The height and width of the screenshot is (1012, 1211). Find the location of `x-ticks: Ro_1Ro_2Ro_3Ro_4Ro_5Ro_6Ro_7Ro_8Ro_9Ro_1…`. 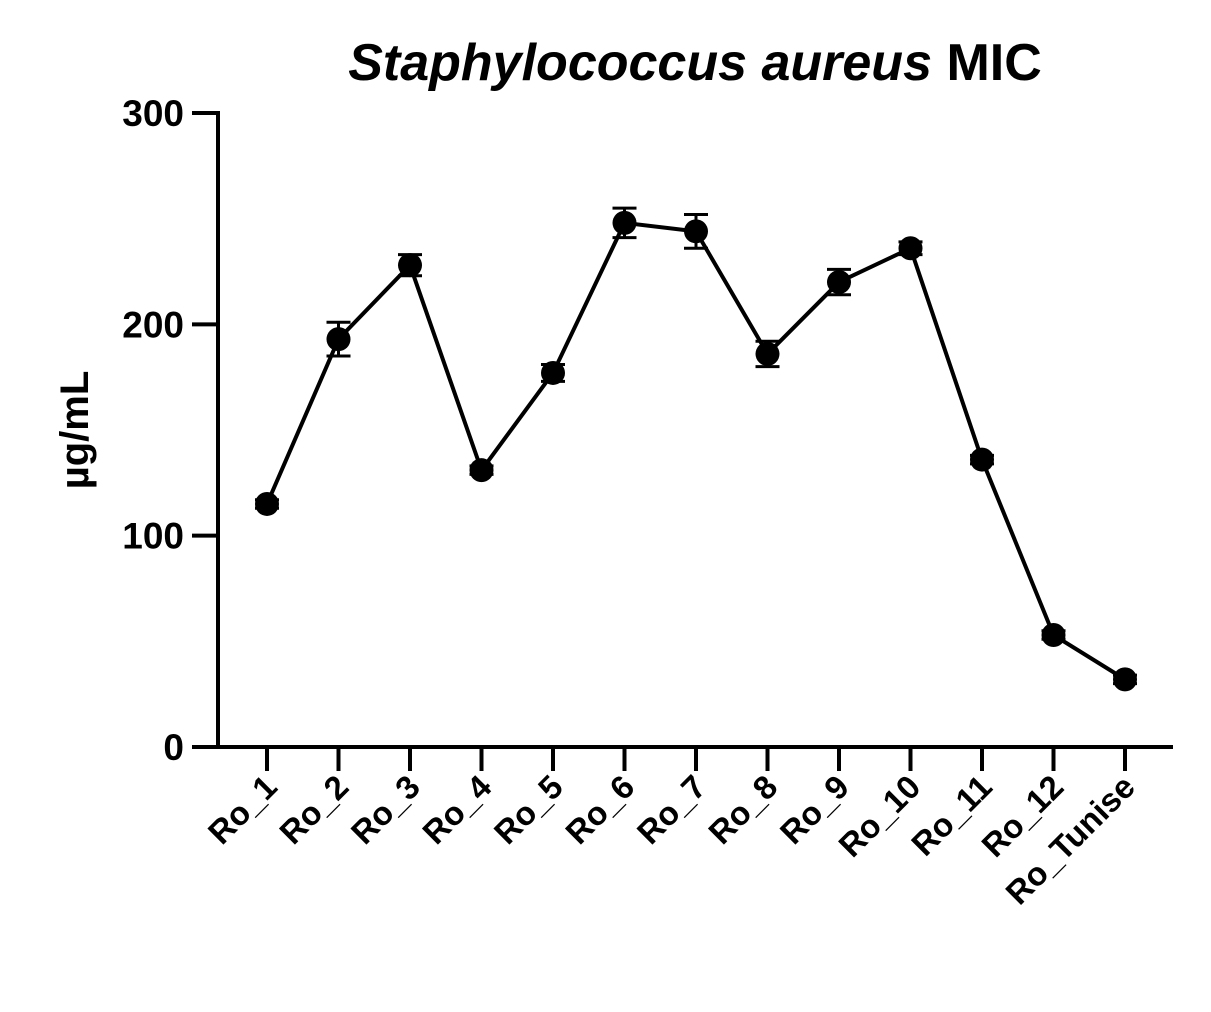

x-ticks: Ro_1Ro_2Ro_3Ro_4Ro_5Ro_6Ro_7Ro_8Ro_9Ro_1… is located at coordinates (671, 829).